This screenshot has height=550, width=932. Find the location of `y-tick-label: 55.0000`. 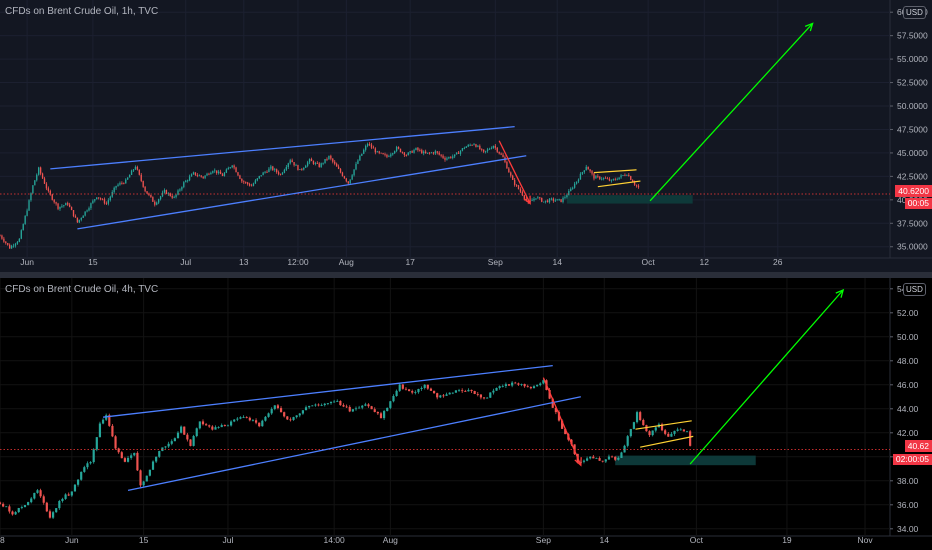

y-tick-label: 55.0000 is located at coordinates (912, 59).